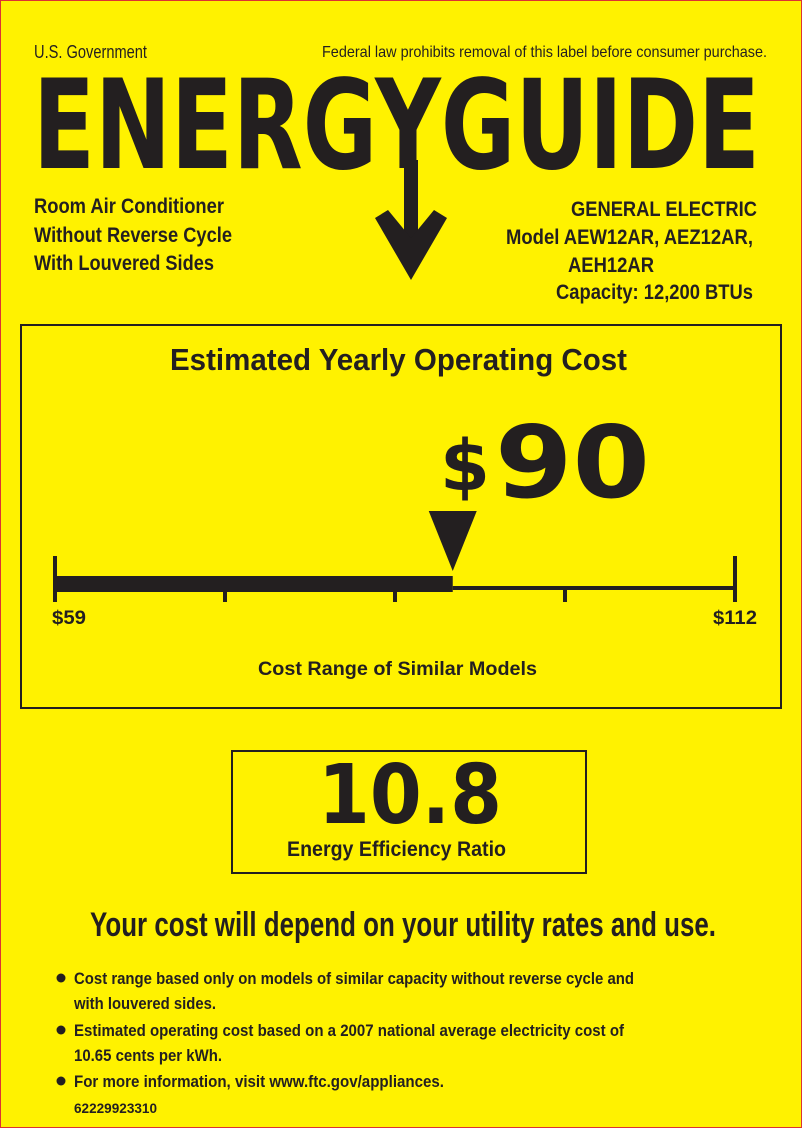  I want to click on label-code: 62229923310, so click(115, 1108).